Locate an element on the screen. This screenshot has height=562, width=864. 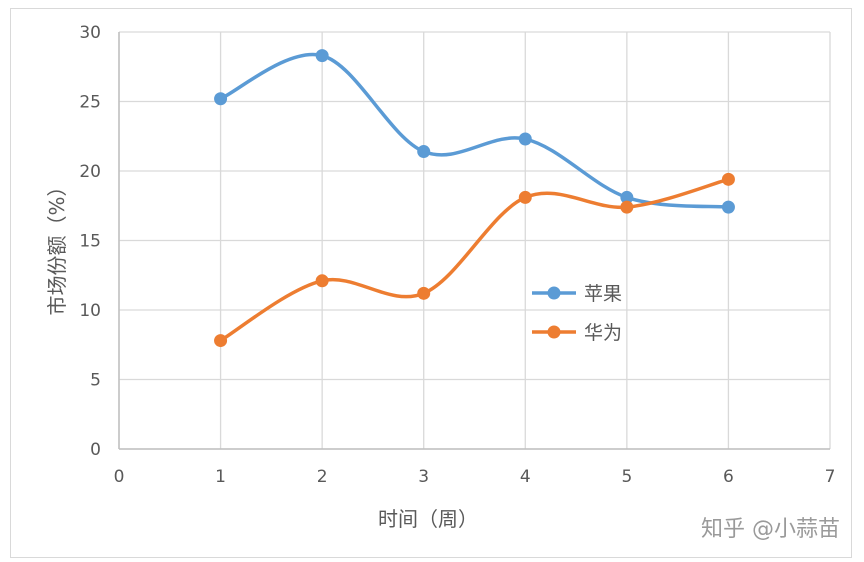
x-tick-label-3: 3 is located at coordinates (423, 477).